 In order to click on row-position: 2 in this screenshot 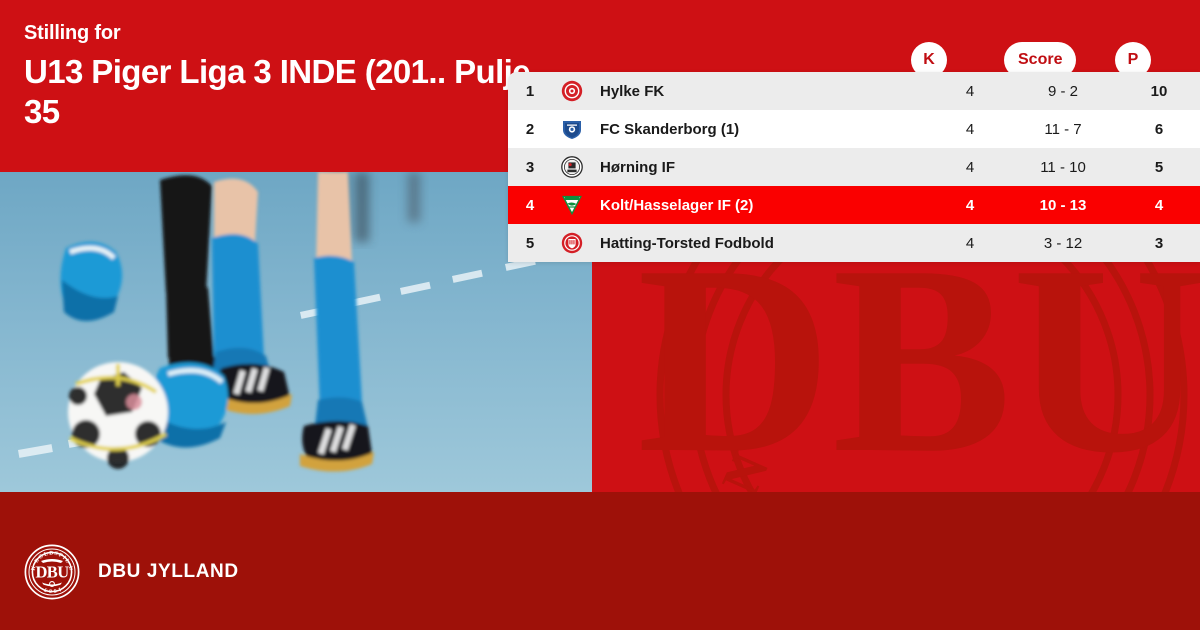, I will do `click(530, 129)`.